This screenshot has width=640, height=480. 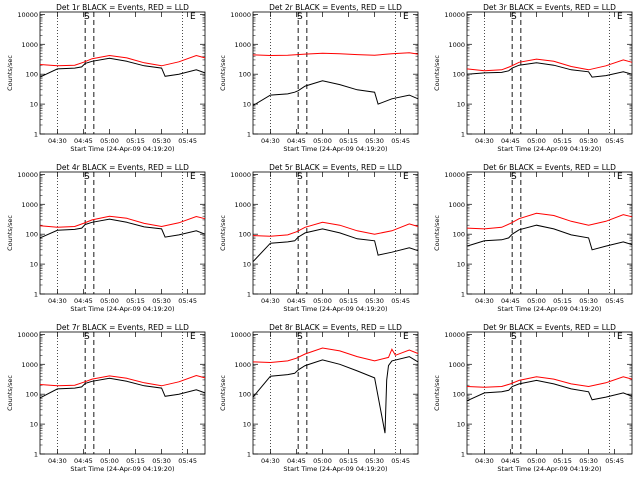 What do you see at coordinates (549, 167) in the screenshot?
I see `panel-title: Det 6r BLACK = Events, RED = LLD` at bounding box center [549, 167].